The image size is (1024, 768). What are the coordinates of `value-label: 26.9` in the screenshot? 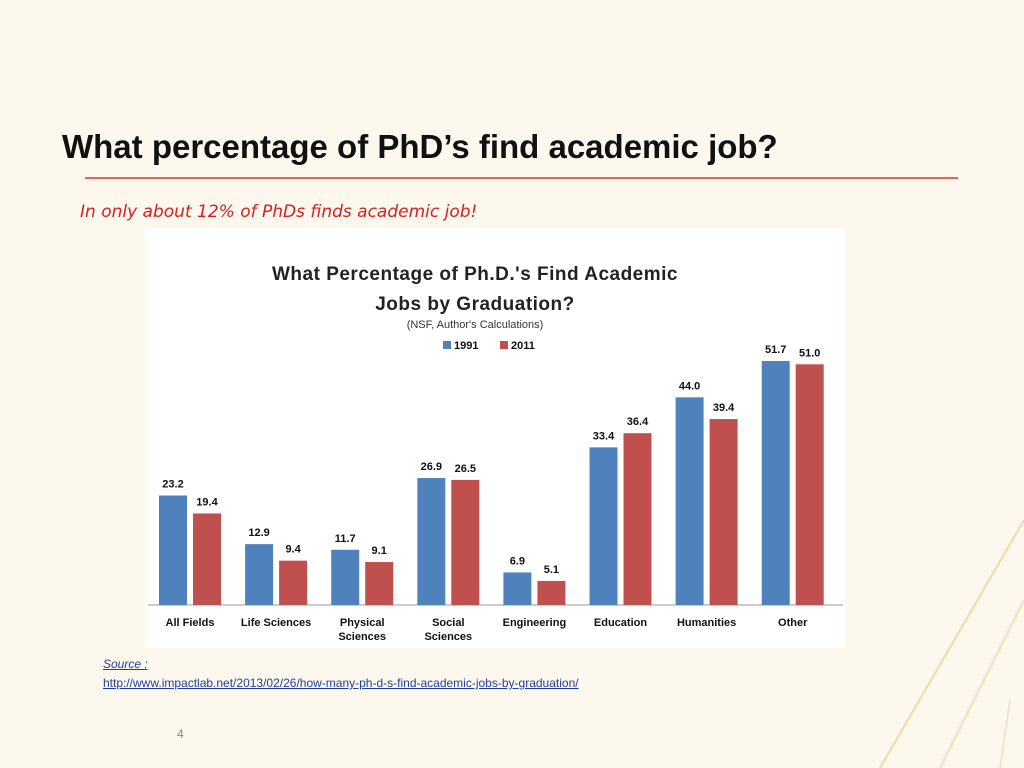 It's located at (431, 467).